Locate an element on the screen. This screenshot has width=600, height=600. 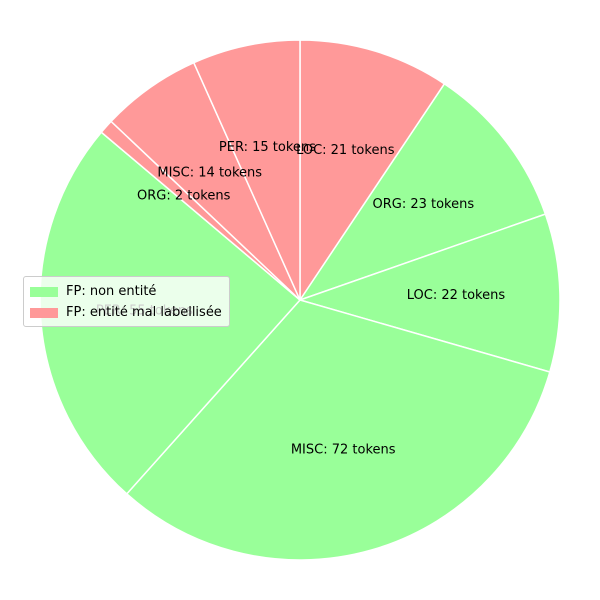
pie-slice-label-5: ORG: 2 tokens is located at coordinates (184, 196).